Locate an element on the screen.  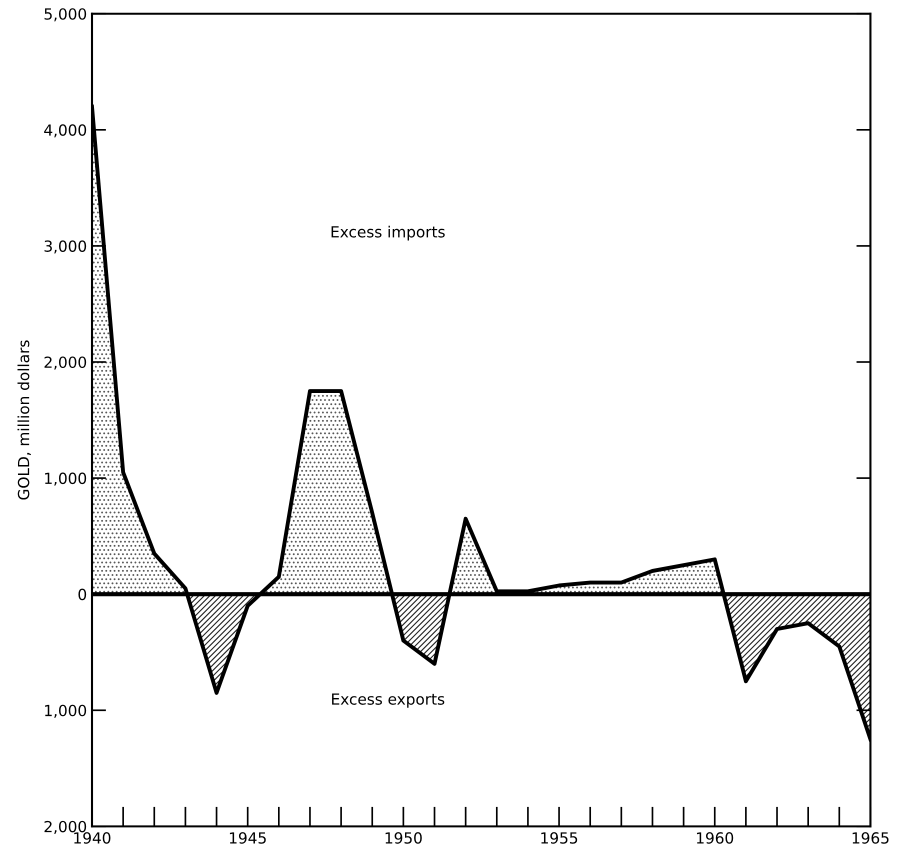
x-tick-label: 1955 is located at coordinates (559, 838).